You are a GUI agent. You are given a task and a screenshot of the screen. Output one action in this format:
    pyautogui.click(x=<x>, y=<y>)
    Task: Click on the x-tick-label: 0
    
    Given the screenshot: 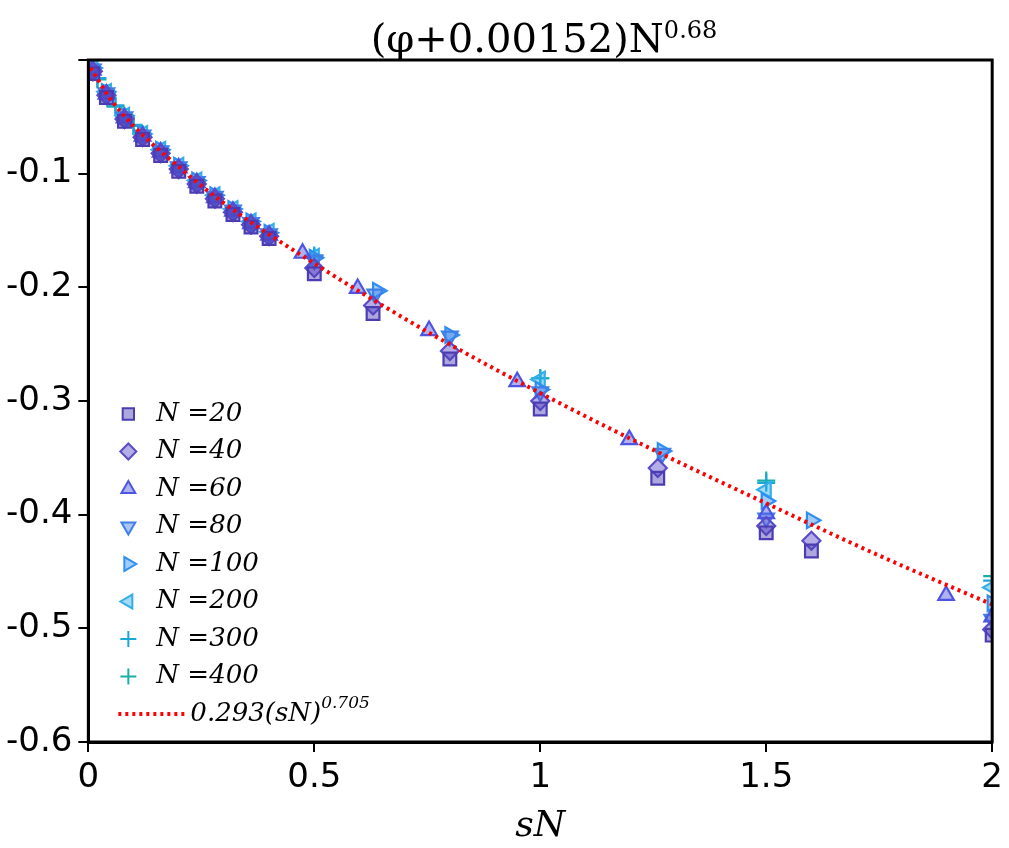 What is the action you would take?
    pyautogui.click(x=88, y=775)
    